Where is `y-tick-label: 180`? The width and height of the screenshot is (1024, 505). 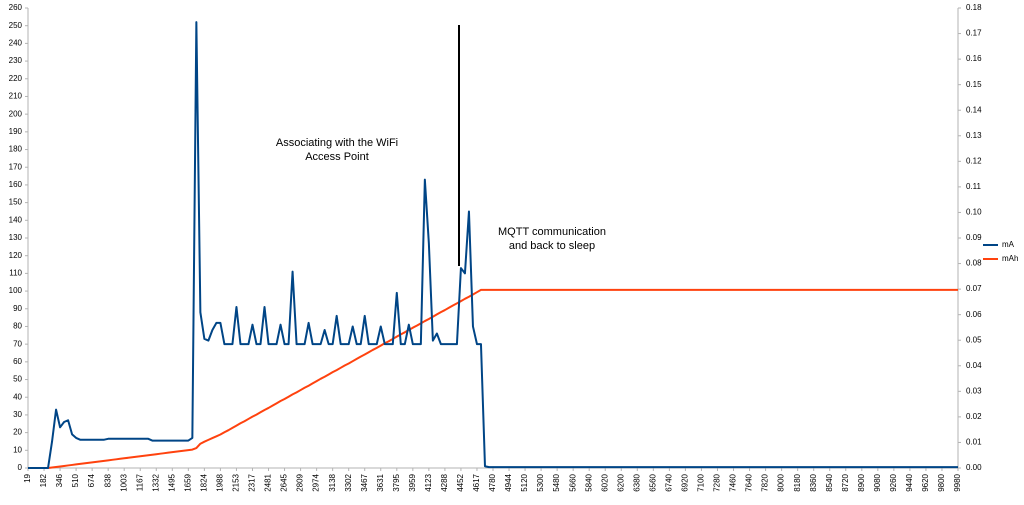 y-tick-label: 180 is located at coordinates (16, 149).